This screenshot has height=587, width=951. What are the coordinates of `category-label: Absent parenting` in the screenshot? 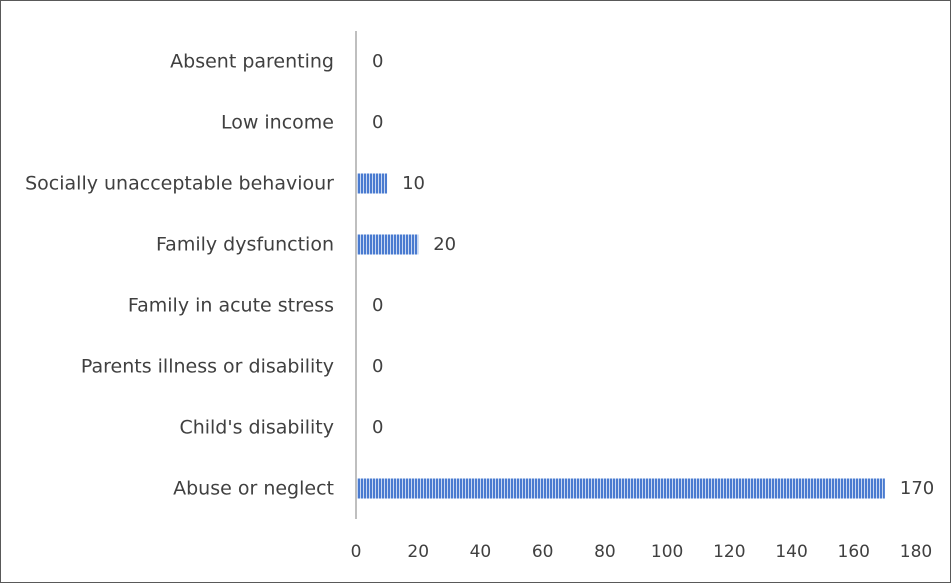 It's located at (252, 62).